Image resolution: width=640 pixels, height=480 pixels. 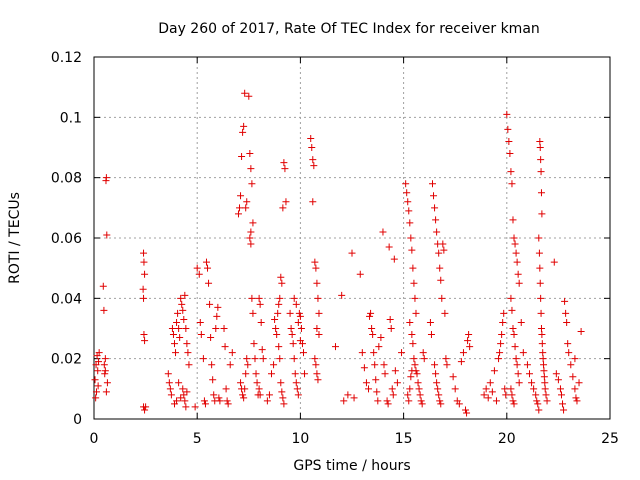 What do you see at coordinates (66, 58) in the screenshot?
I see `y-tick-label: 0.12` at bounding box center [66, 58].